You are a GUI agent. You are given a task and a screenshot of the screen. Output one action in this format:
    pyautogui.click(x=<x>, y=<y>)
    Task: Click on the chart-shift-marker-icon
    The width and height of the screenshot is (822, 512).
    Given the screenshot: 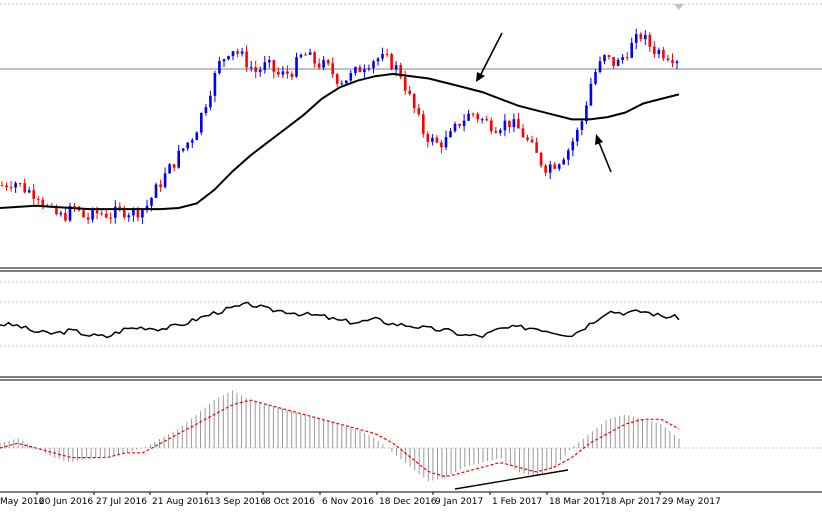 What is the action you would take?
    pyautogui.click(x=679, y=7)
    